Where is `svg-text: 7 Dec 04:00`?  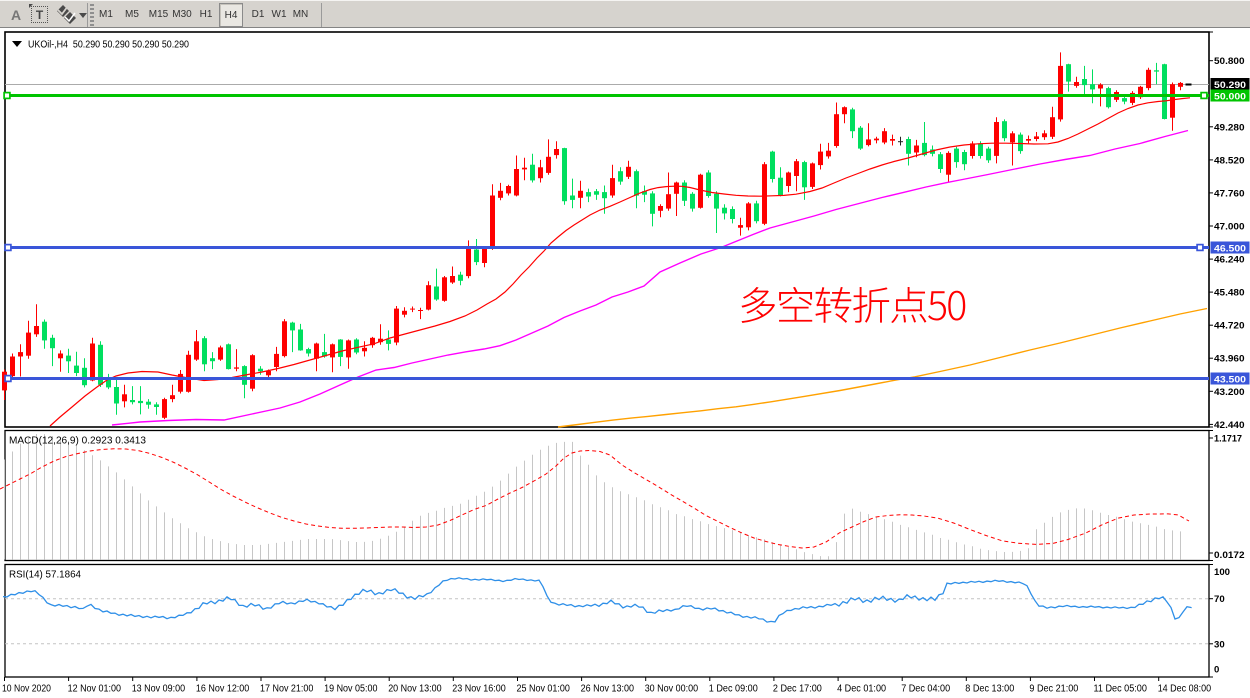 svg-text: 7 Dec 04:00 is located at coordinates (925, 689).